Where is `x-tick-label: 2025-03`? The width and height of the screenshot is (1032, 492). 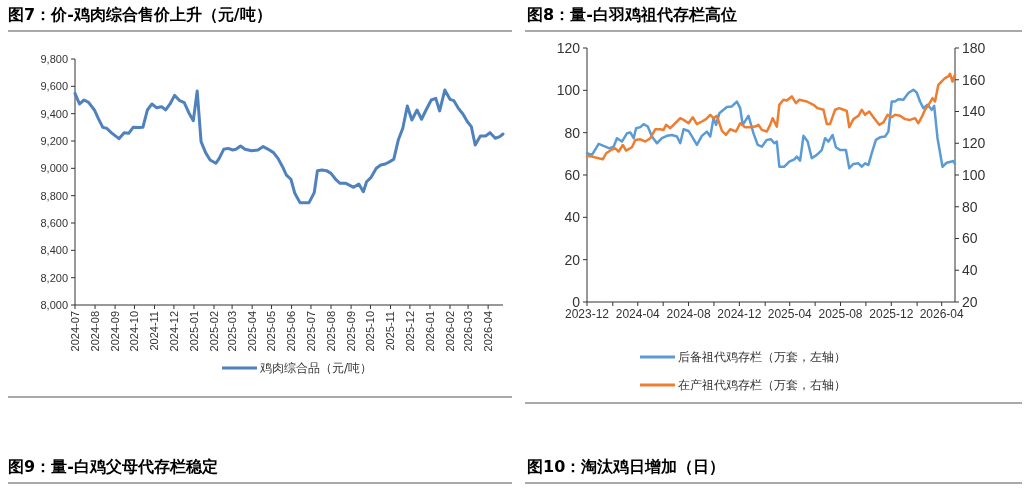
x-tick-label: 2025-03 is located at coordinates (231, 331).